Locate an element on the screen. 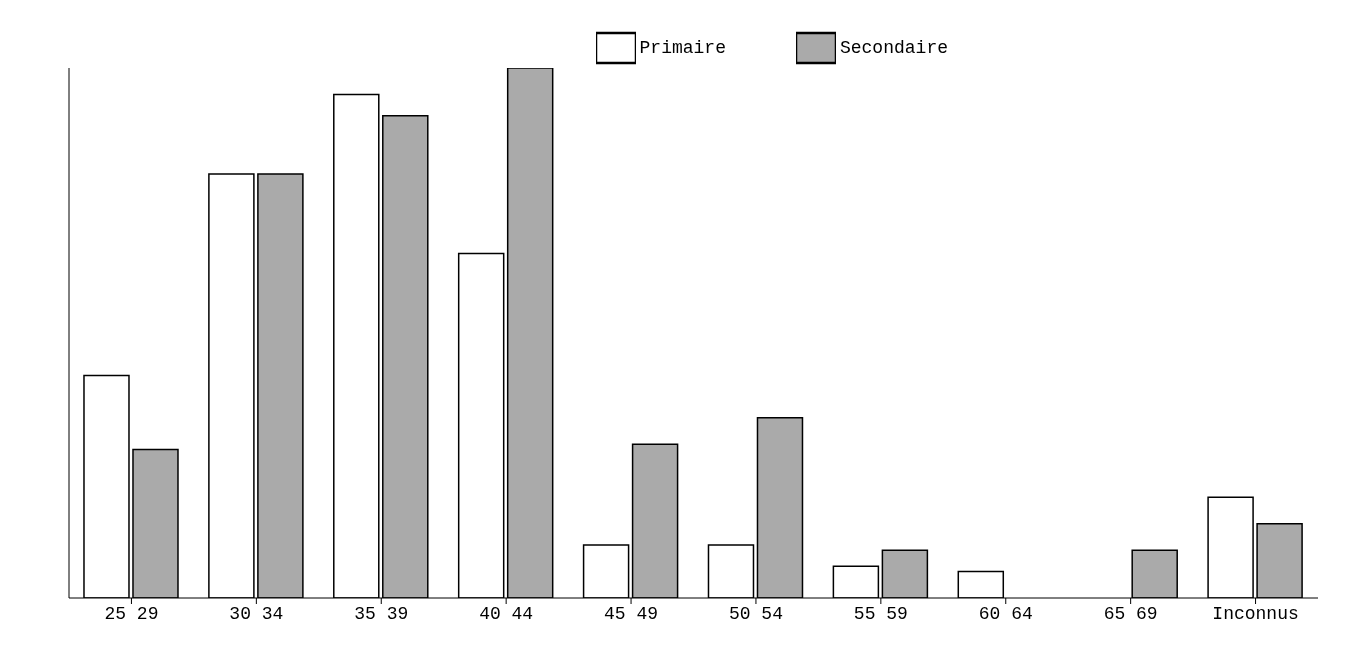 The image size is (1363, 671). x-tick-label: Inconnus is located at coordinates (1255, 613).